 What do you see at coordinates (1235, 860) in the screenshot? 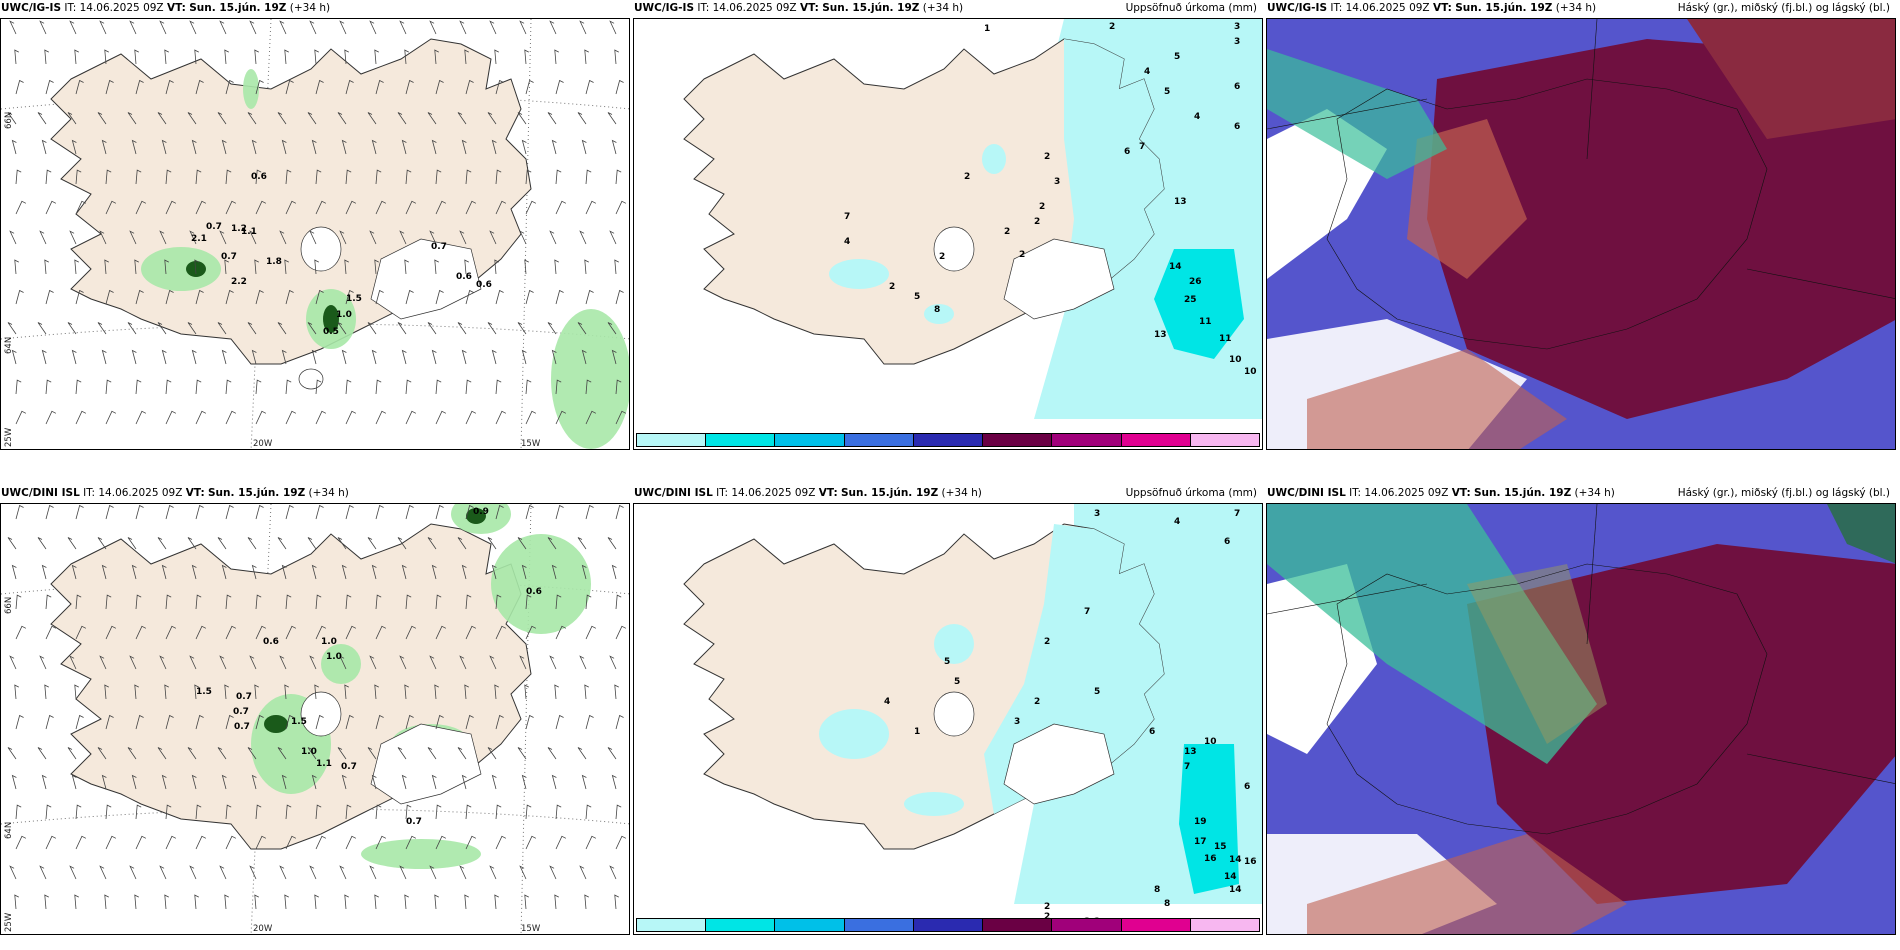
I see `precip-value-label: 14` at bounding box center [1235, 860].